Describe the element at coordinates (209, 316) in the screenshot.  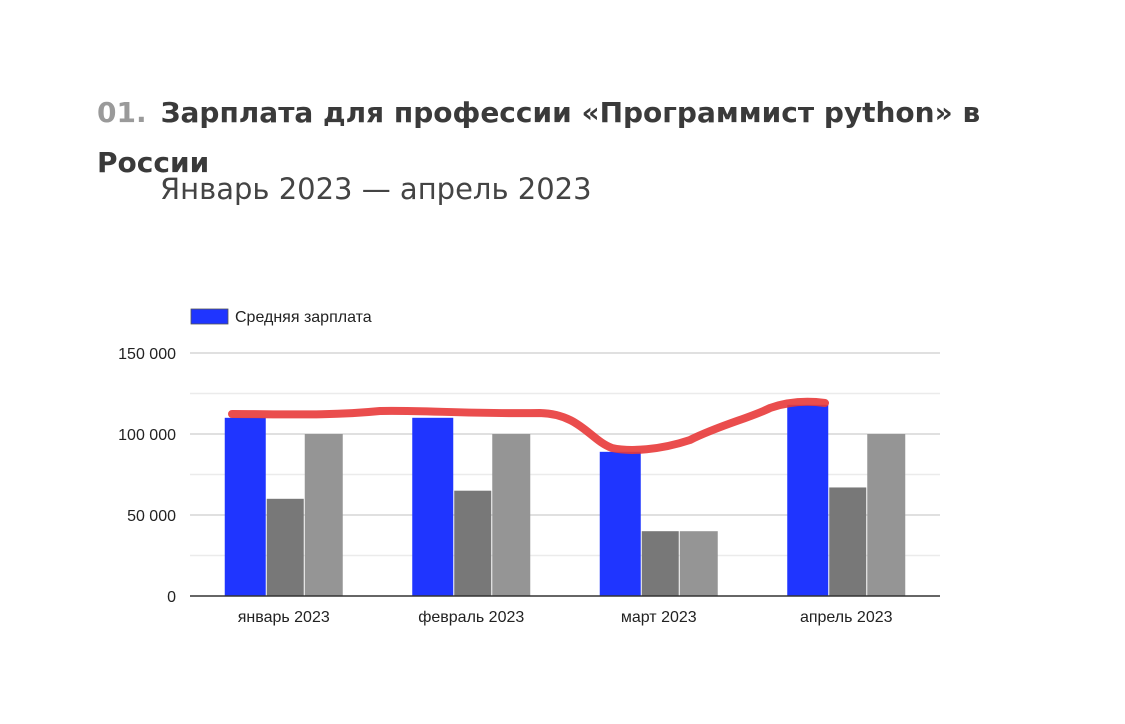
I see `legend-swatch` at that location.